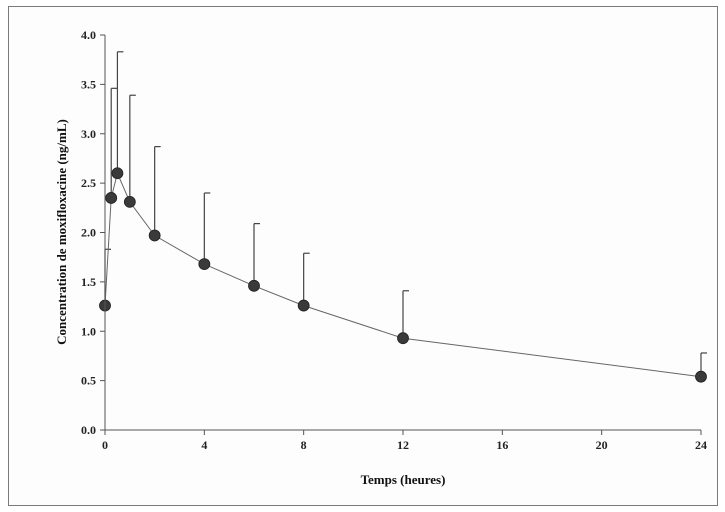 This screenshot has height=512, width=725. Describe the element at coordinates (502, 445) in the screenshot. I see `x-tick-label: 16` at that location.